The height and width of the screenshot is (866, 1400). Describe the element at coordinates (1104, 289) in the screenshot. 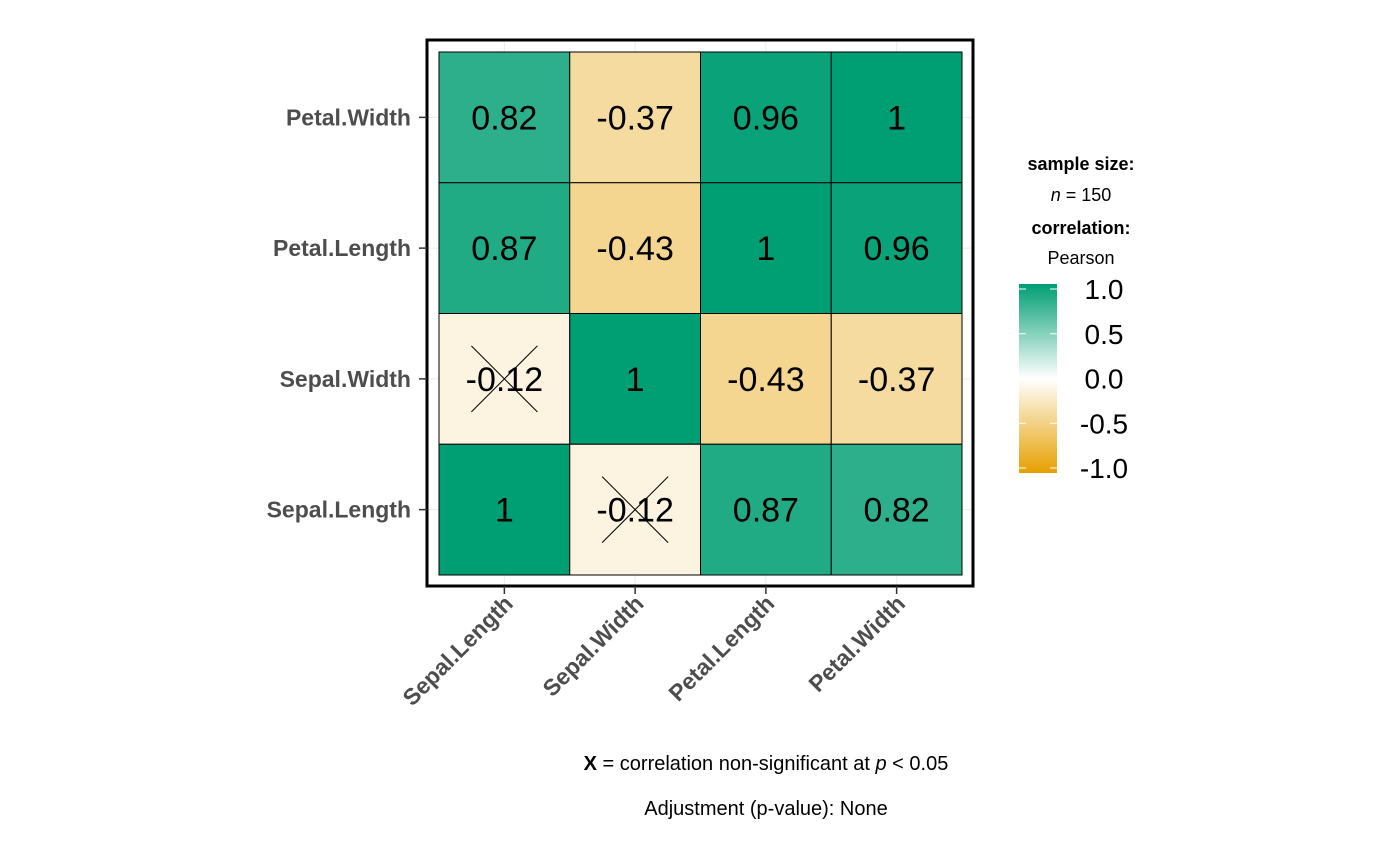

I see `legend-tick-label: 1.0` at that location.